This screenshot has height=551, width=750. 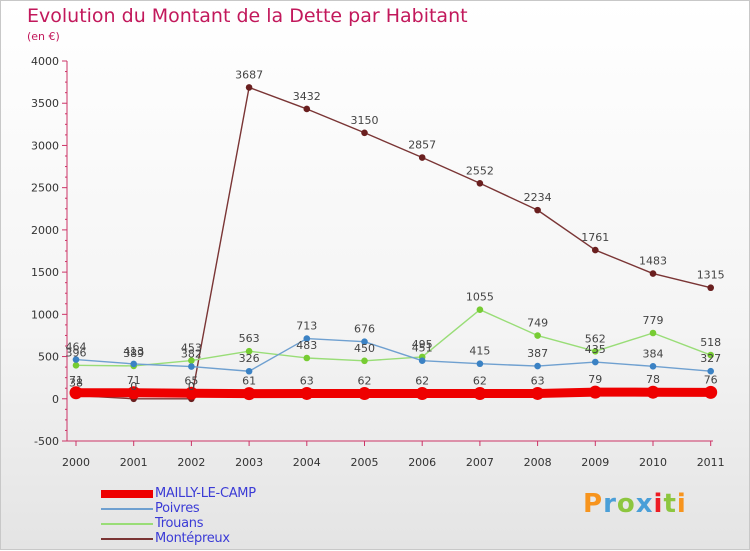 I want to click on data-label-mailly-le-camp: 61, so click(x=249, y=381).